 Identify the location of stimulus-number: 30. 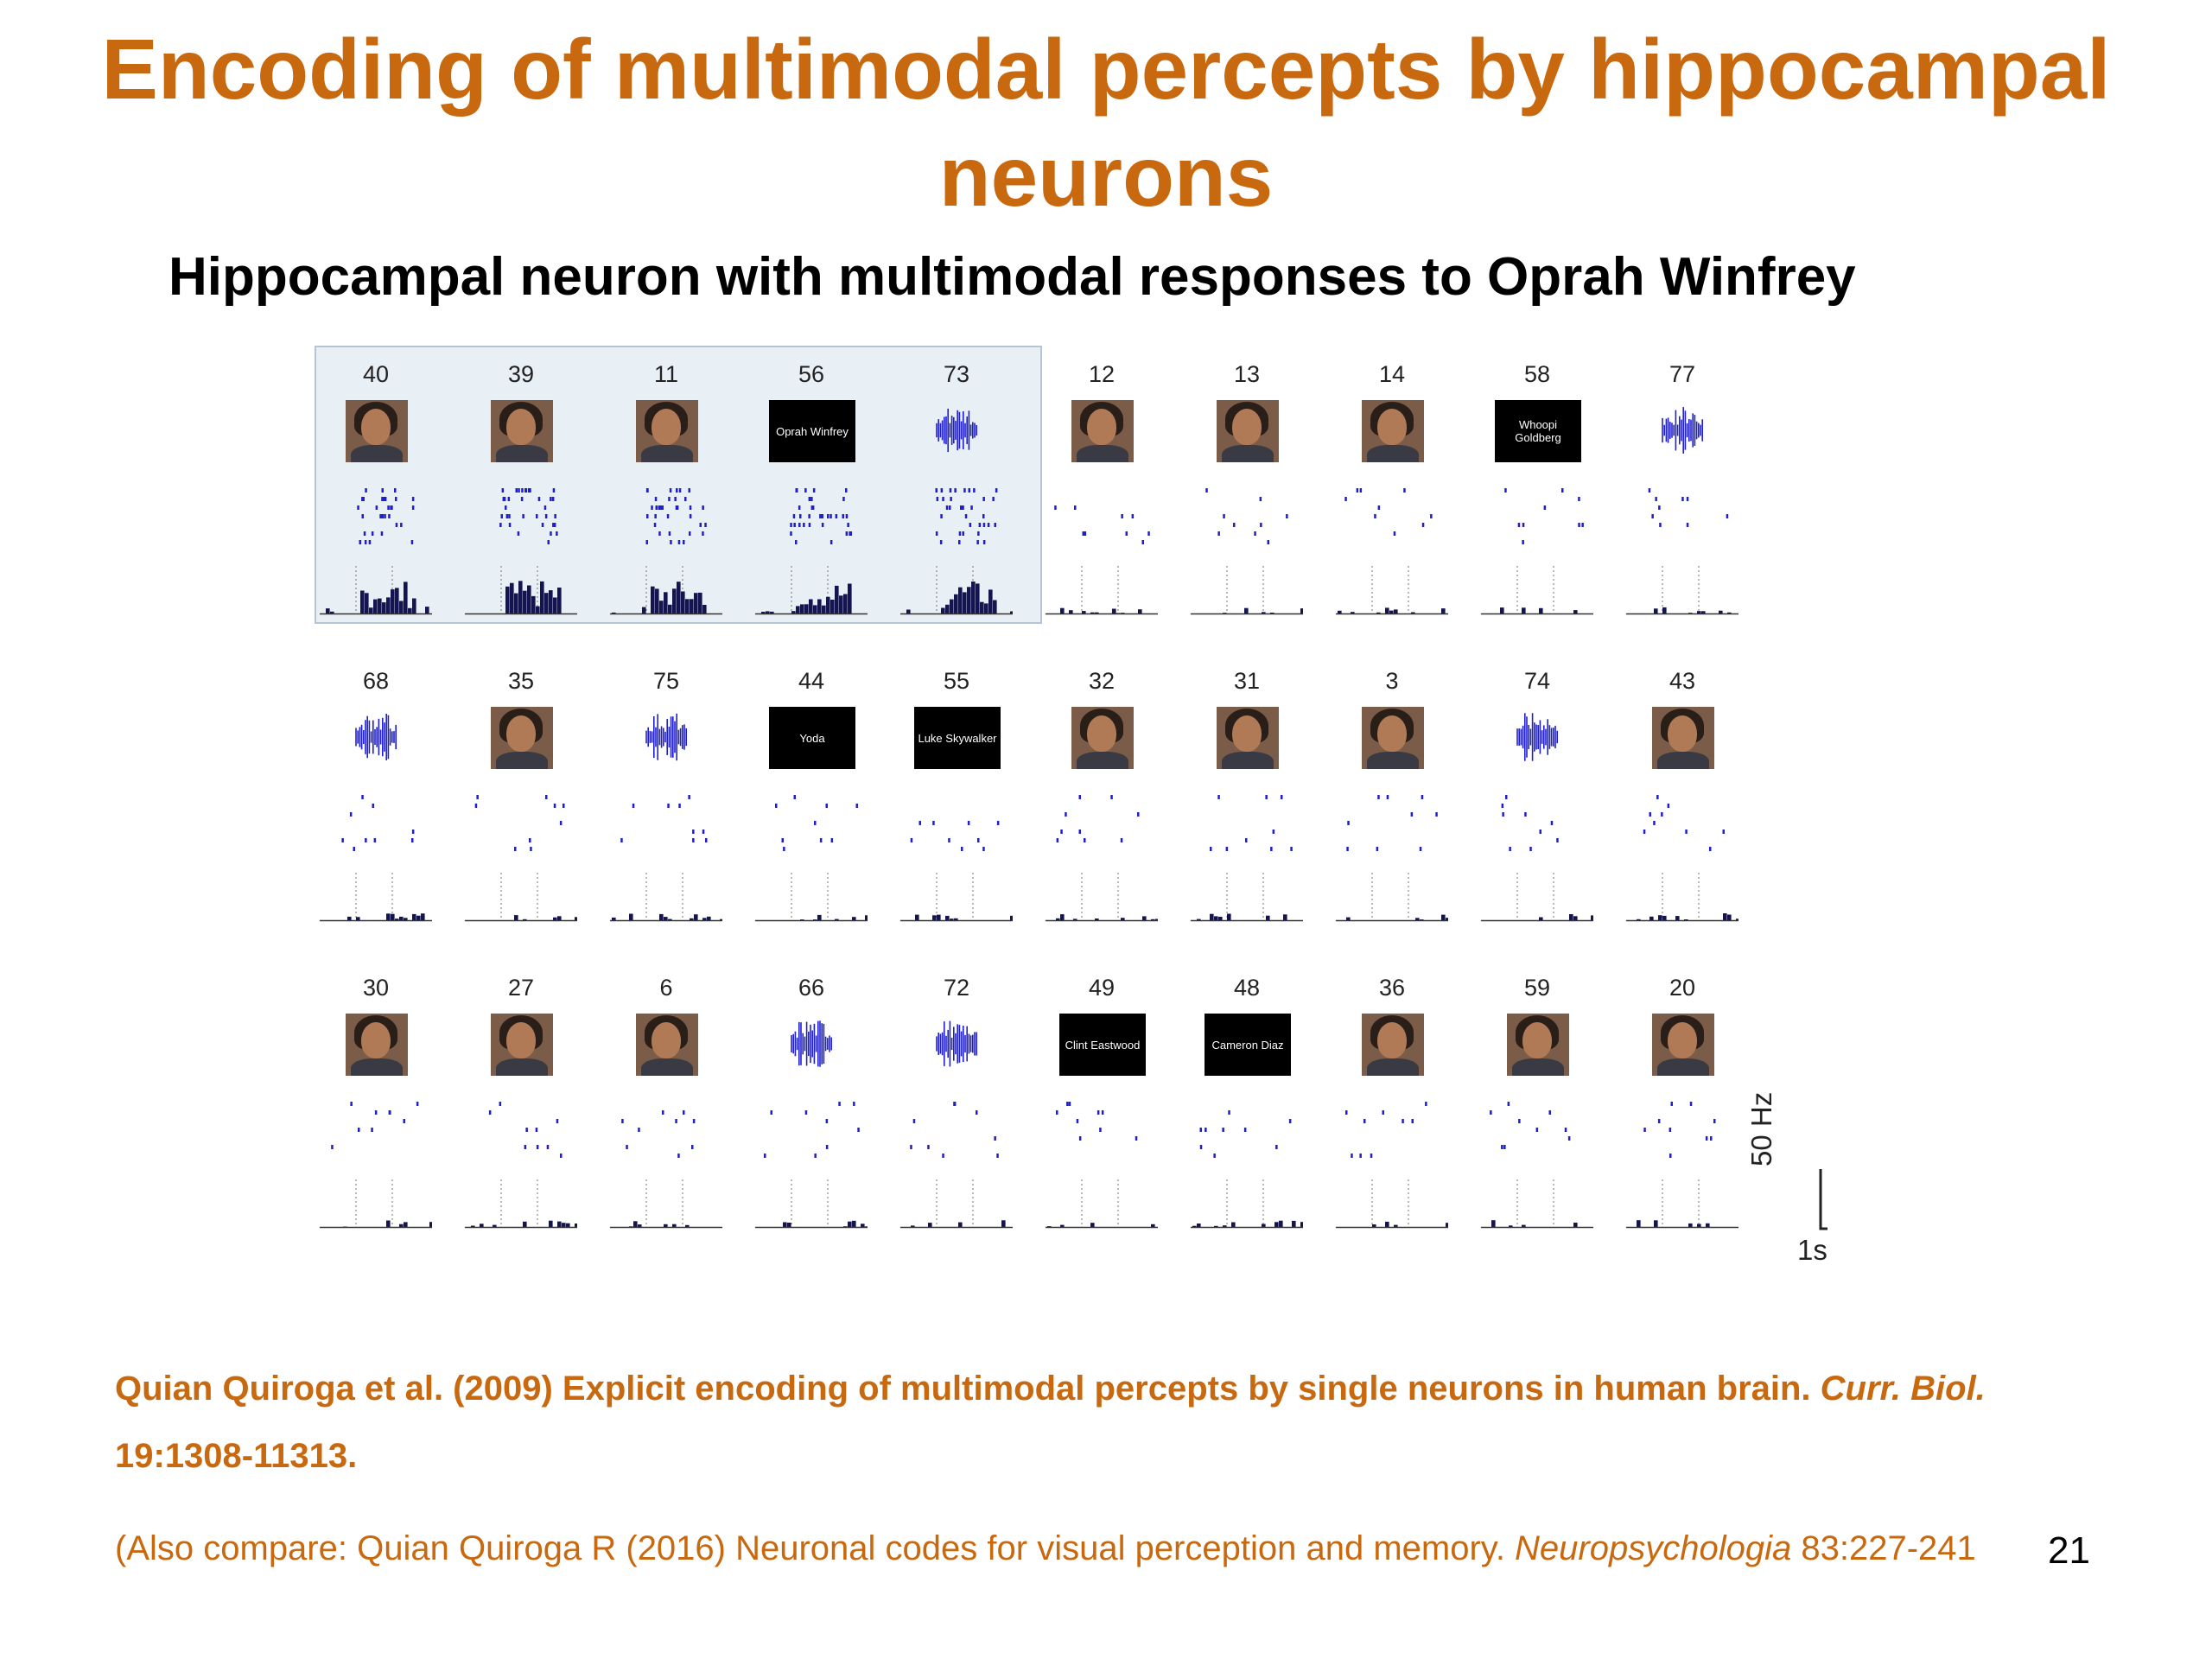
(376, 988).